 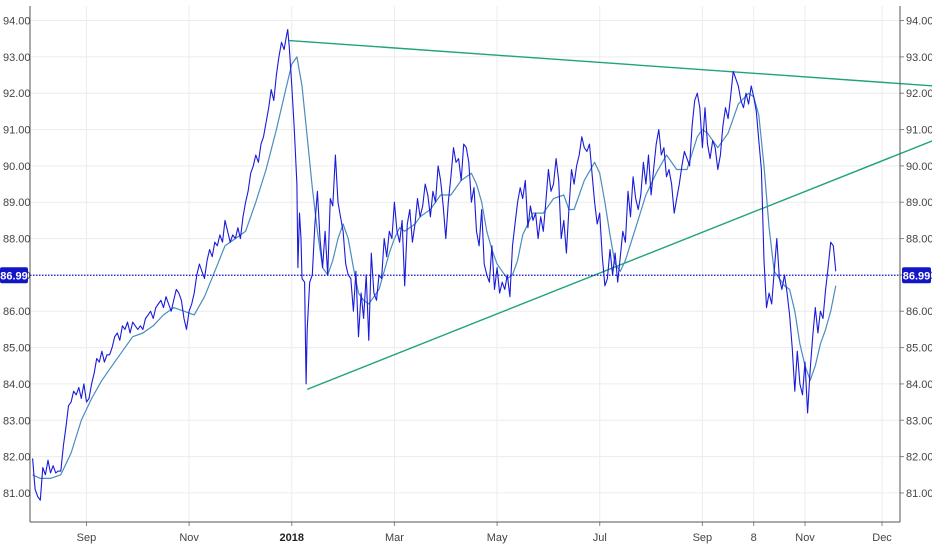 I want to click on y-tick-label-left: 93.00, so click(x=17, y=58).